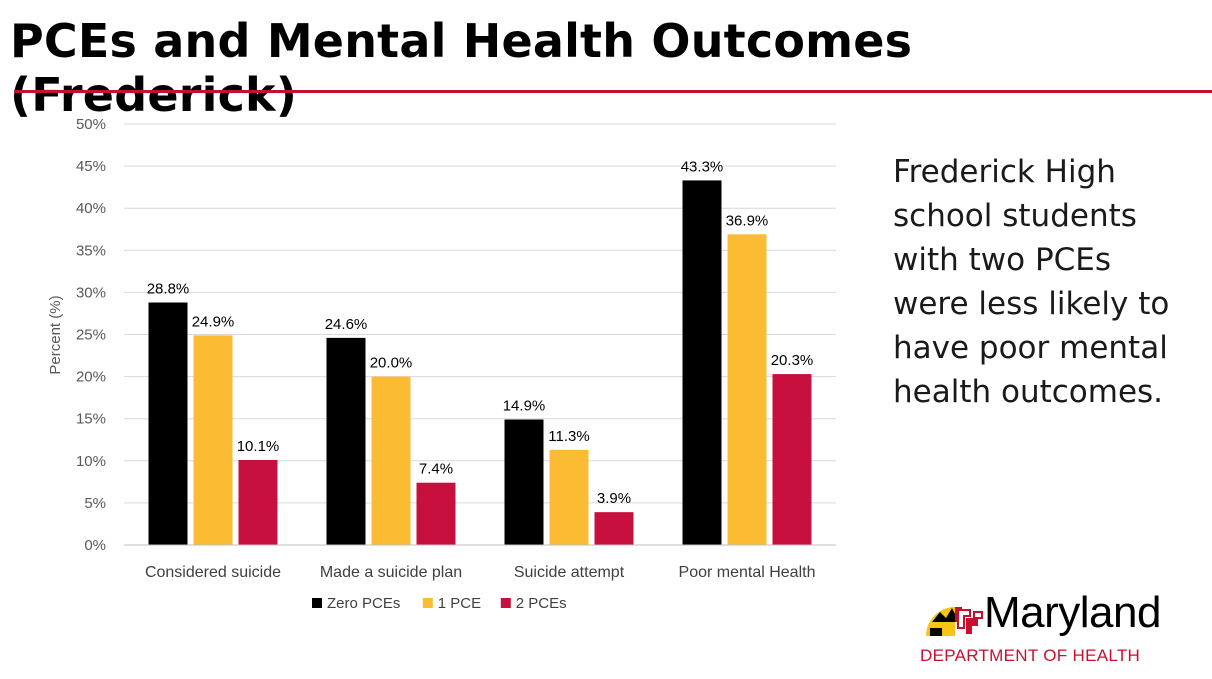 This screenshot has height=679, width=1212. What do you see at coordinates (614, 498) in the screenshot?
I see `data-label: 3.9%` at bounding box center [614, 498].